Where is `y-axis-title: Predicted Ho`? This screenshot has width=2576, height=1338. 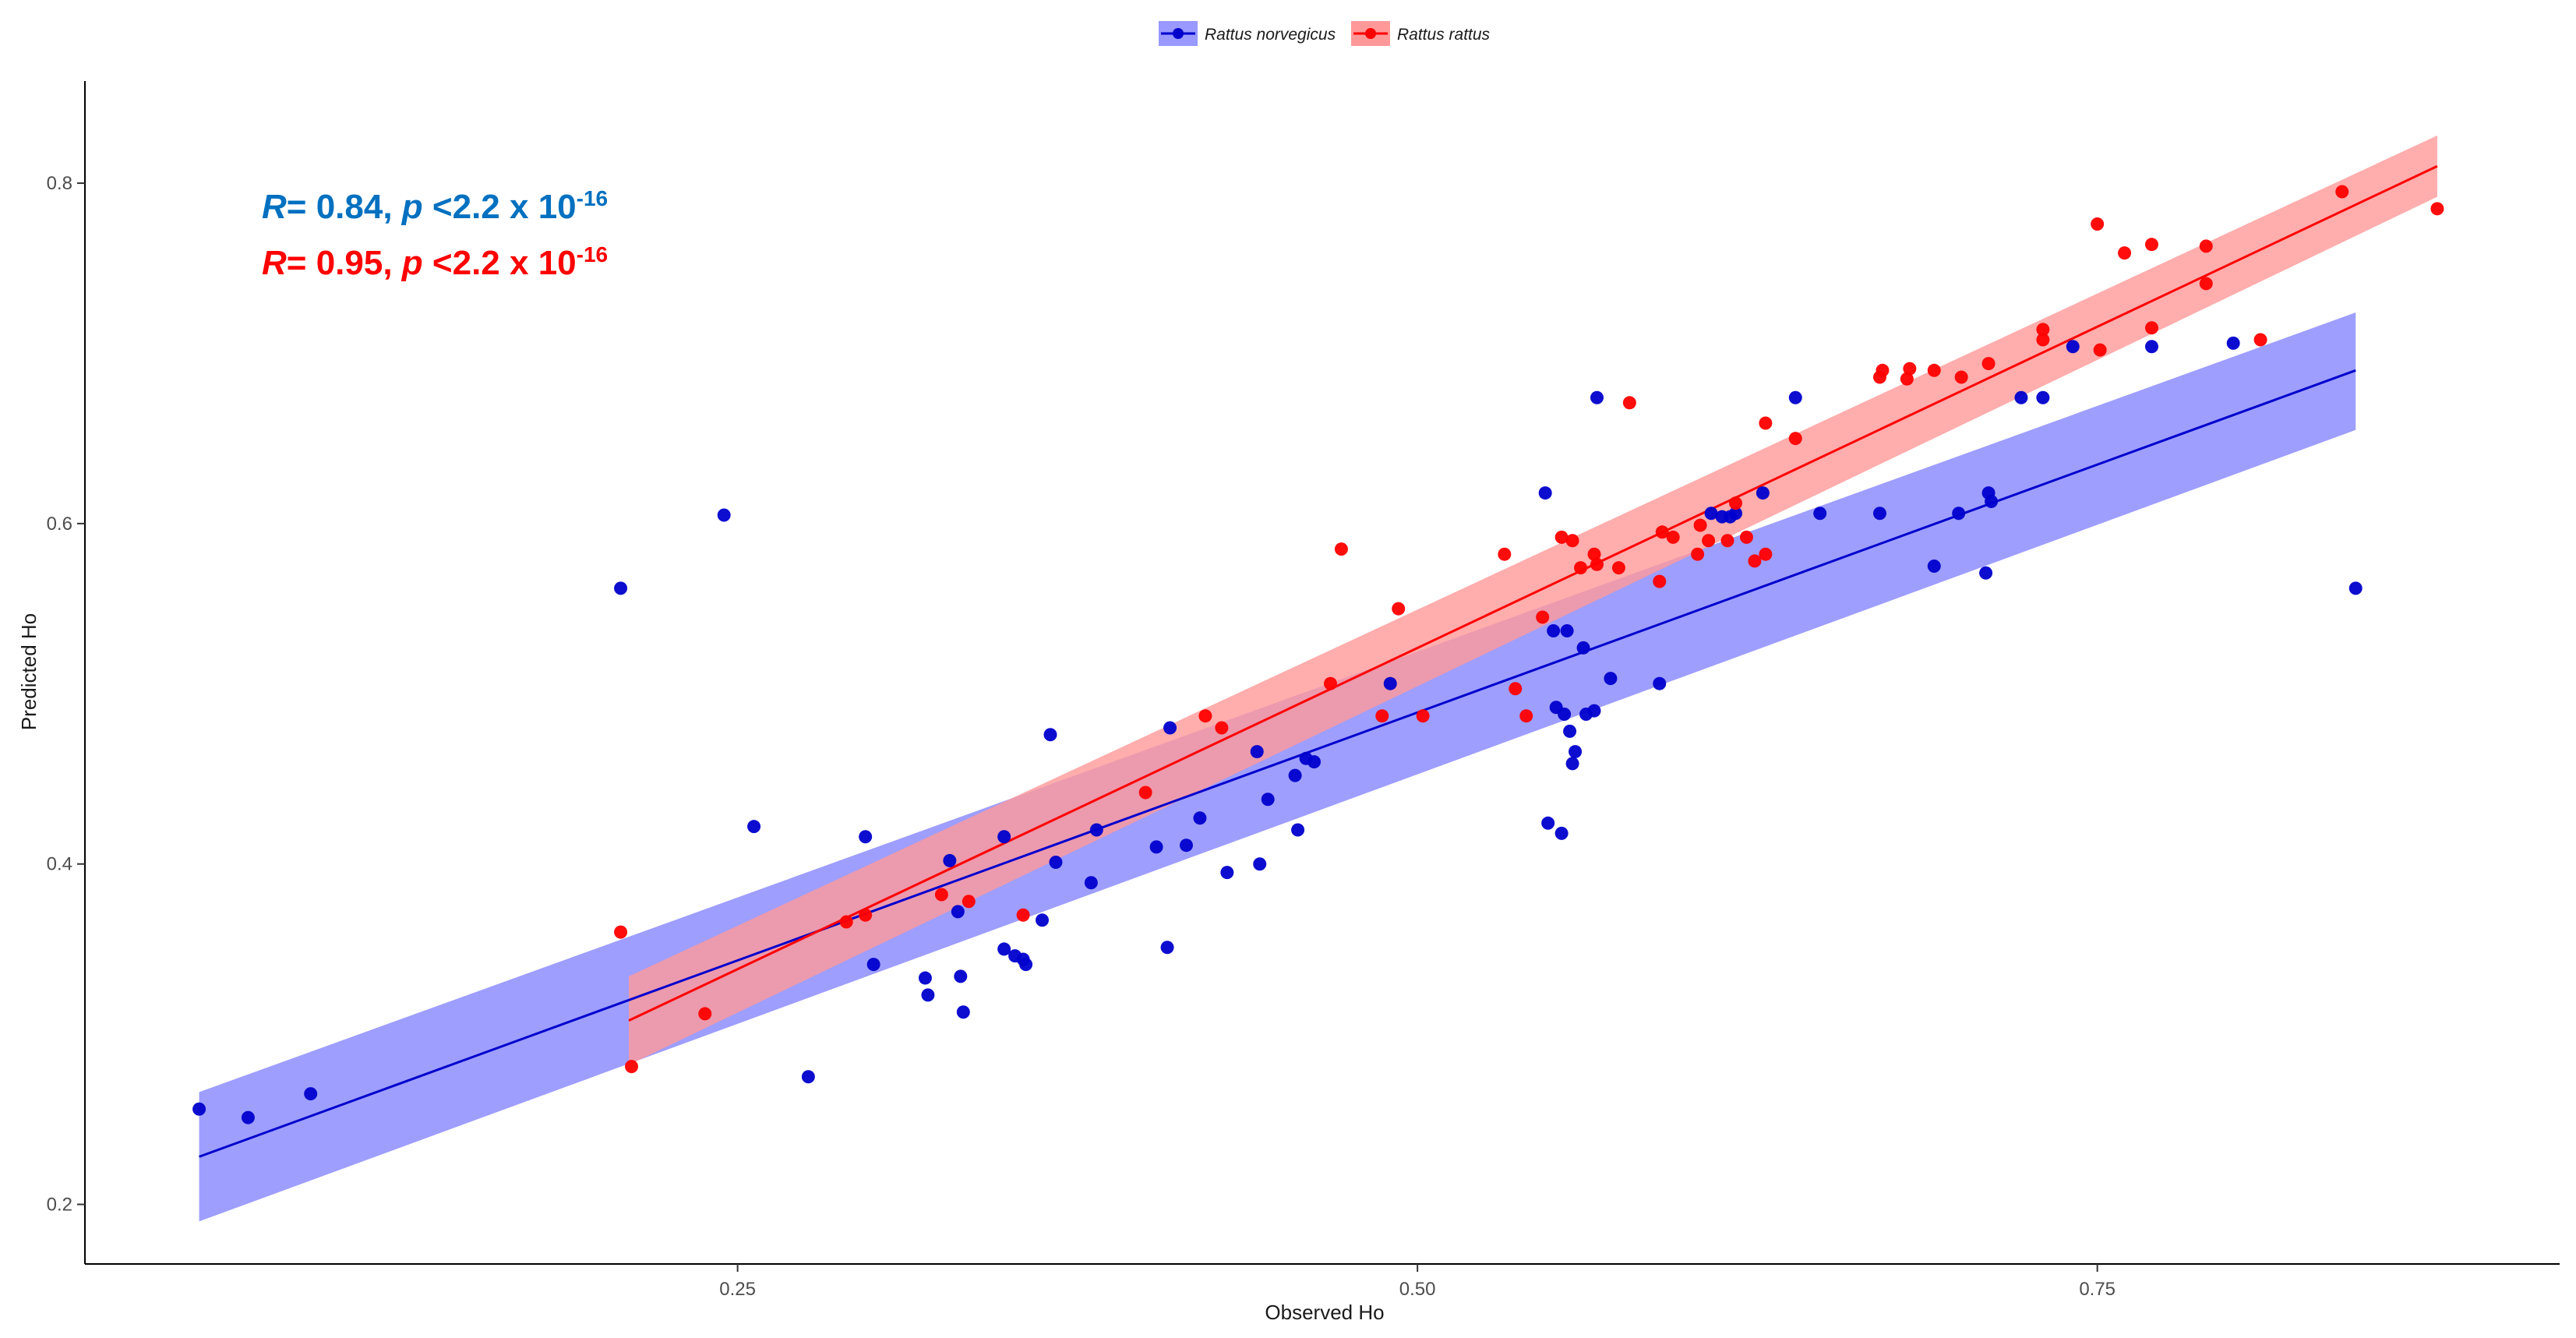
y-axis-title: Predicted Ho is located at coordinates (29, 671).